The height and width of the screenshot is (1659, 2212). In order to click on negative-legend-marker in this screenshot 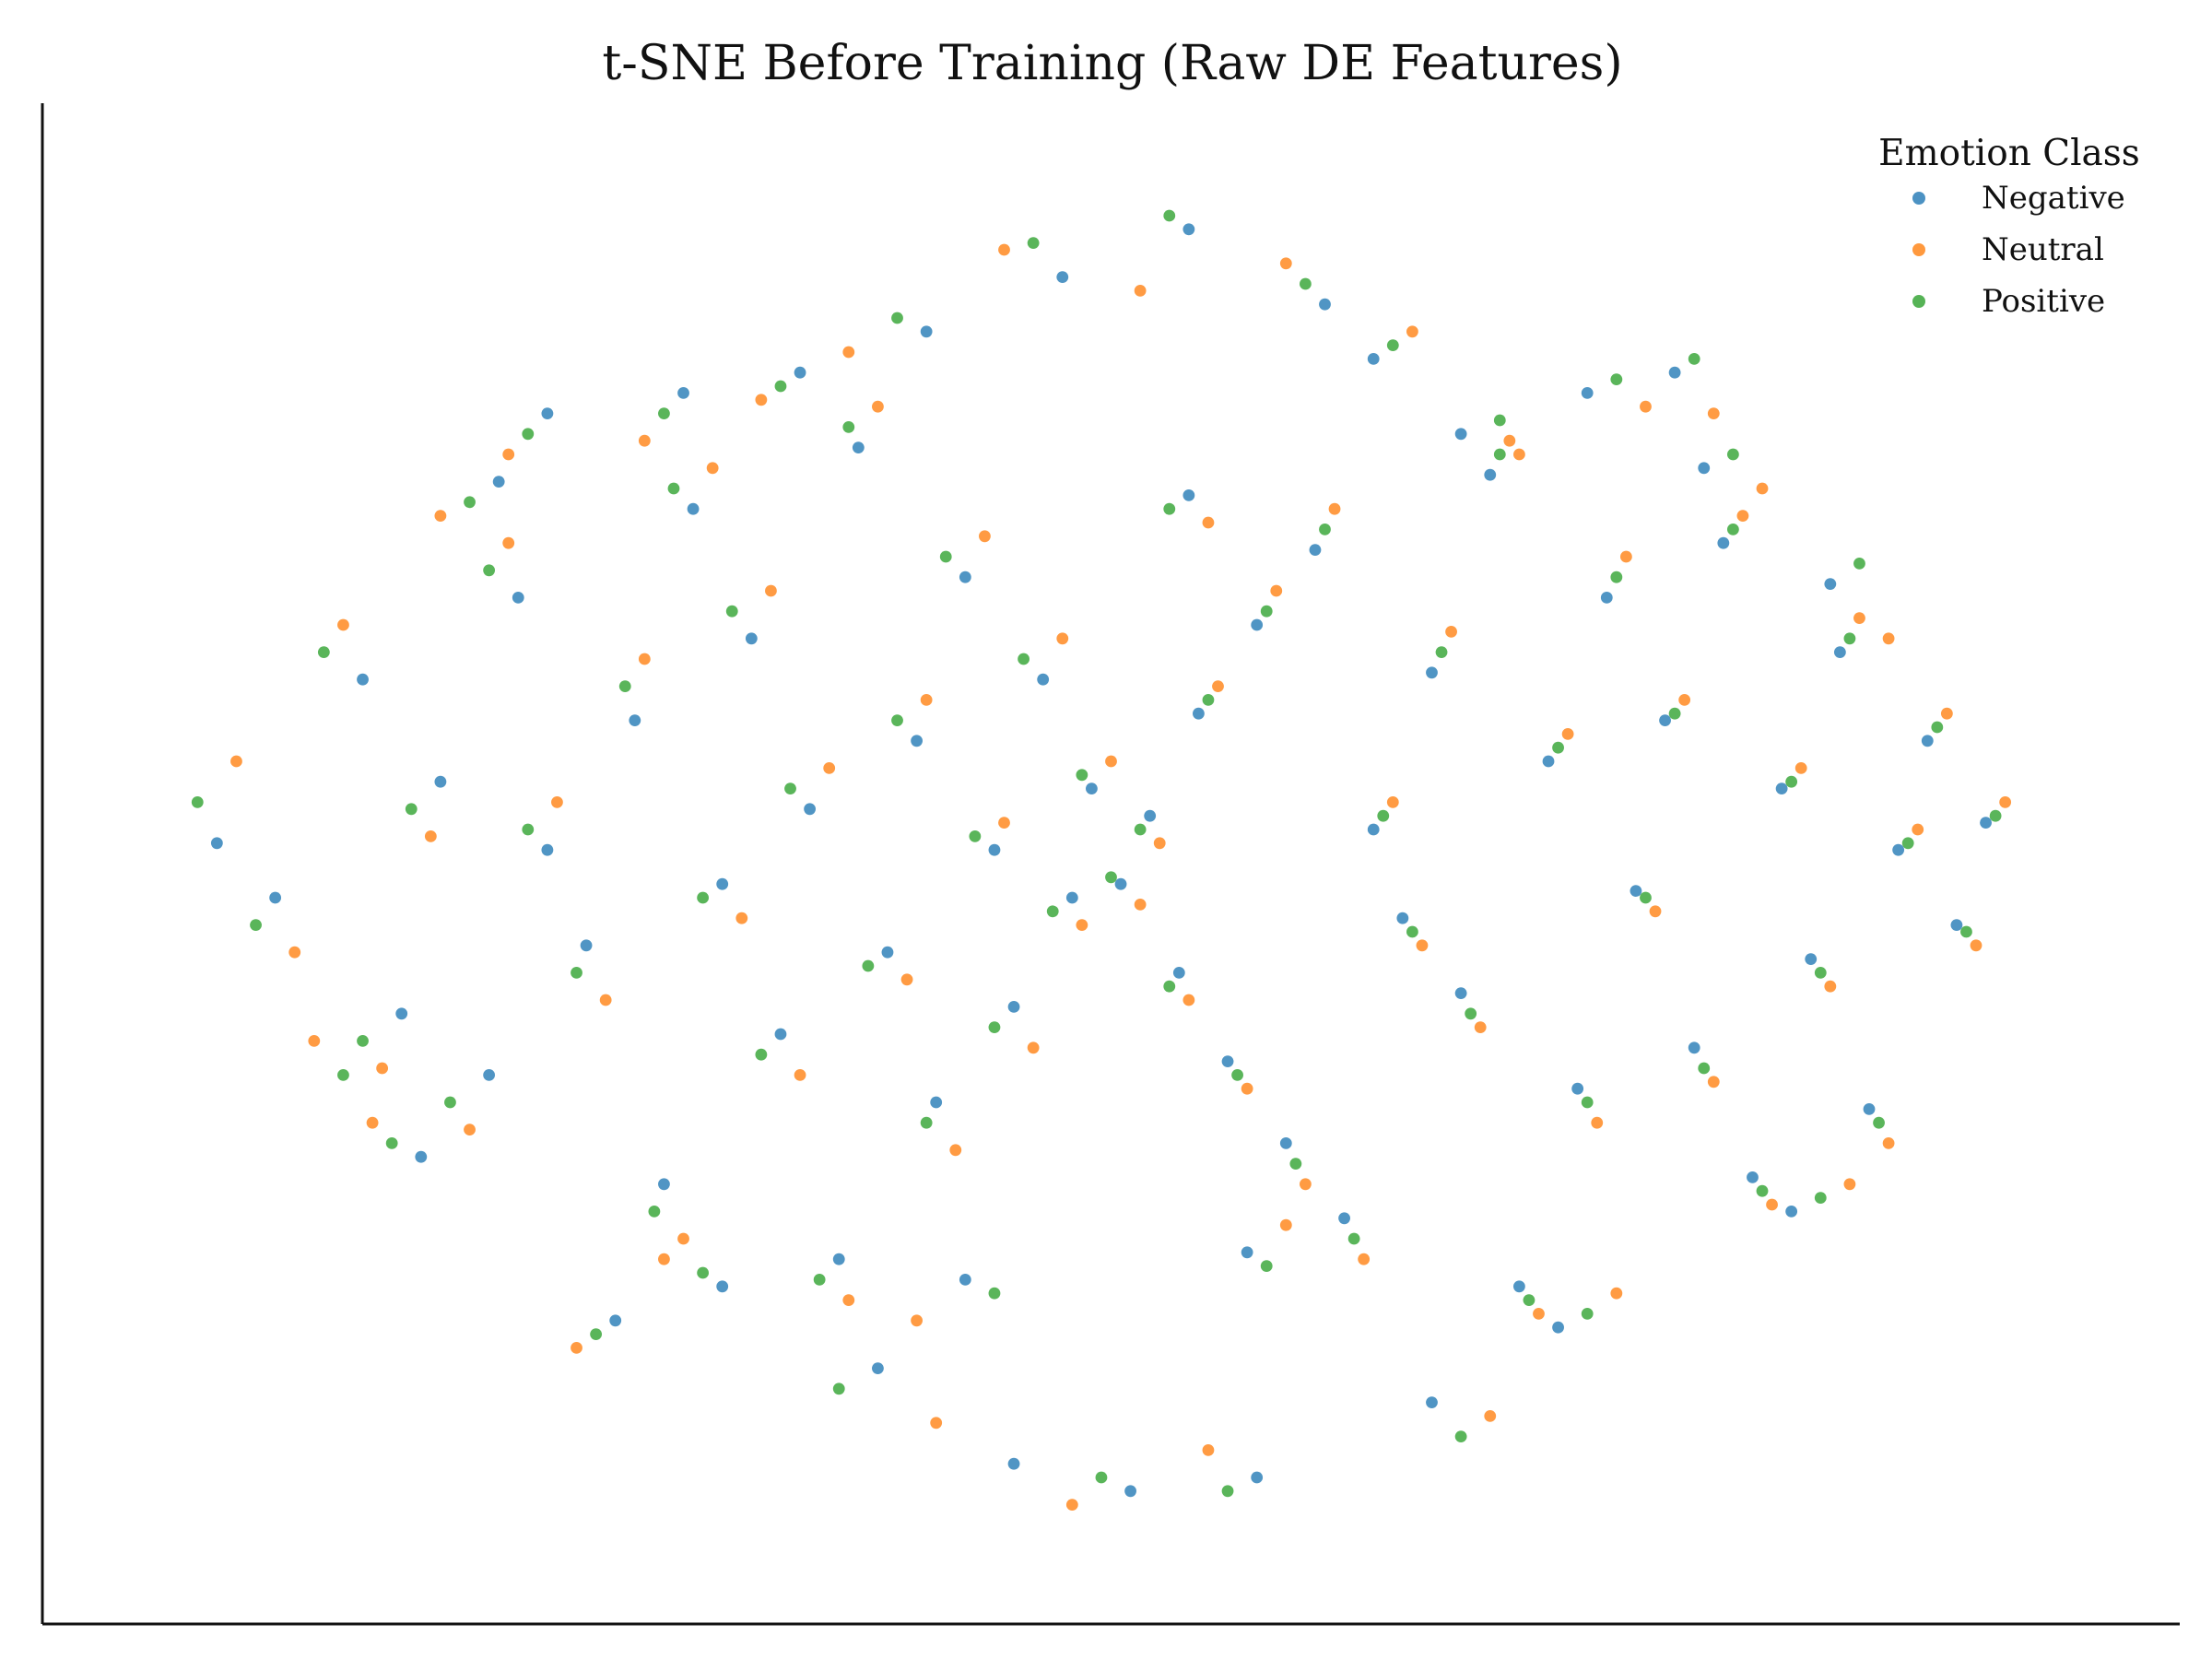, I will do `click(1918, 198)`.